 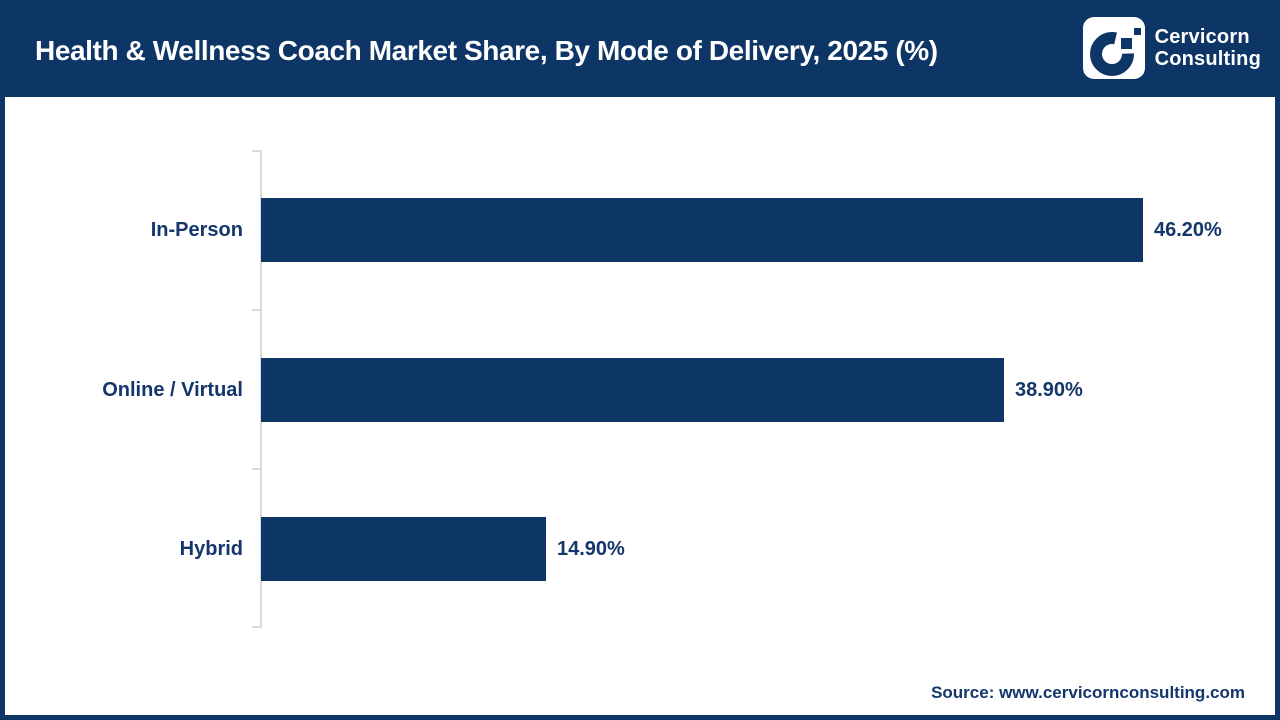 What do you see at coordinates (1049, 390) in the screenshot?
I see `value-label: 38.90%` at bounding box center [1049, 390].